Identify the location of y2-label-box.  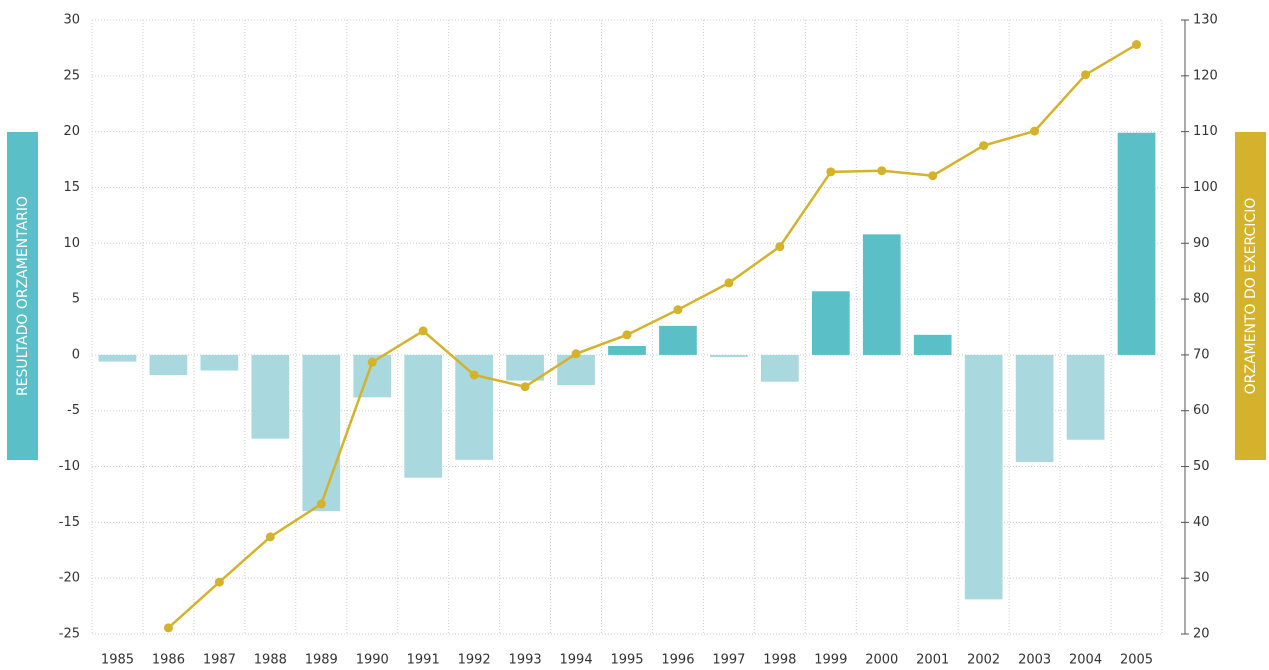
(1250, 296).